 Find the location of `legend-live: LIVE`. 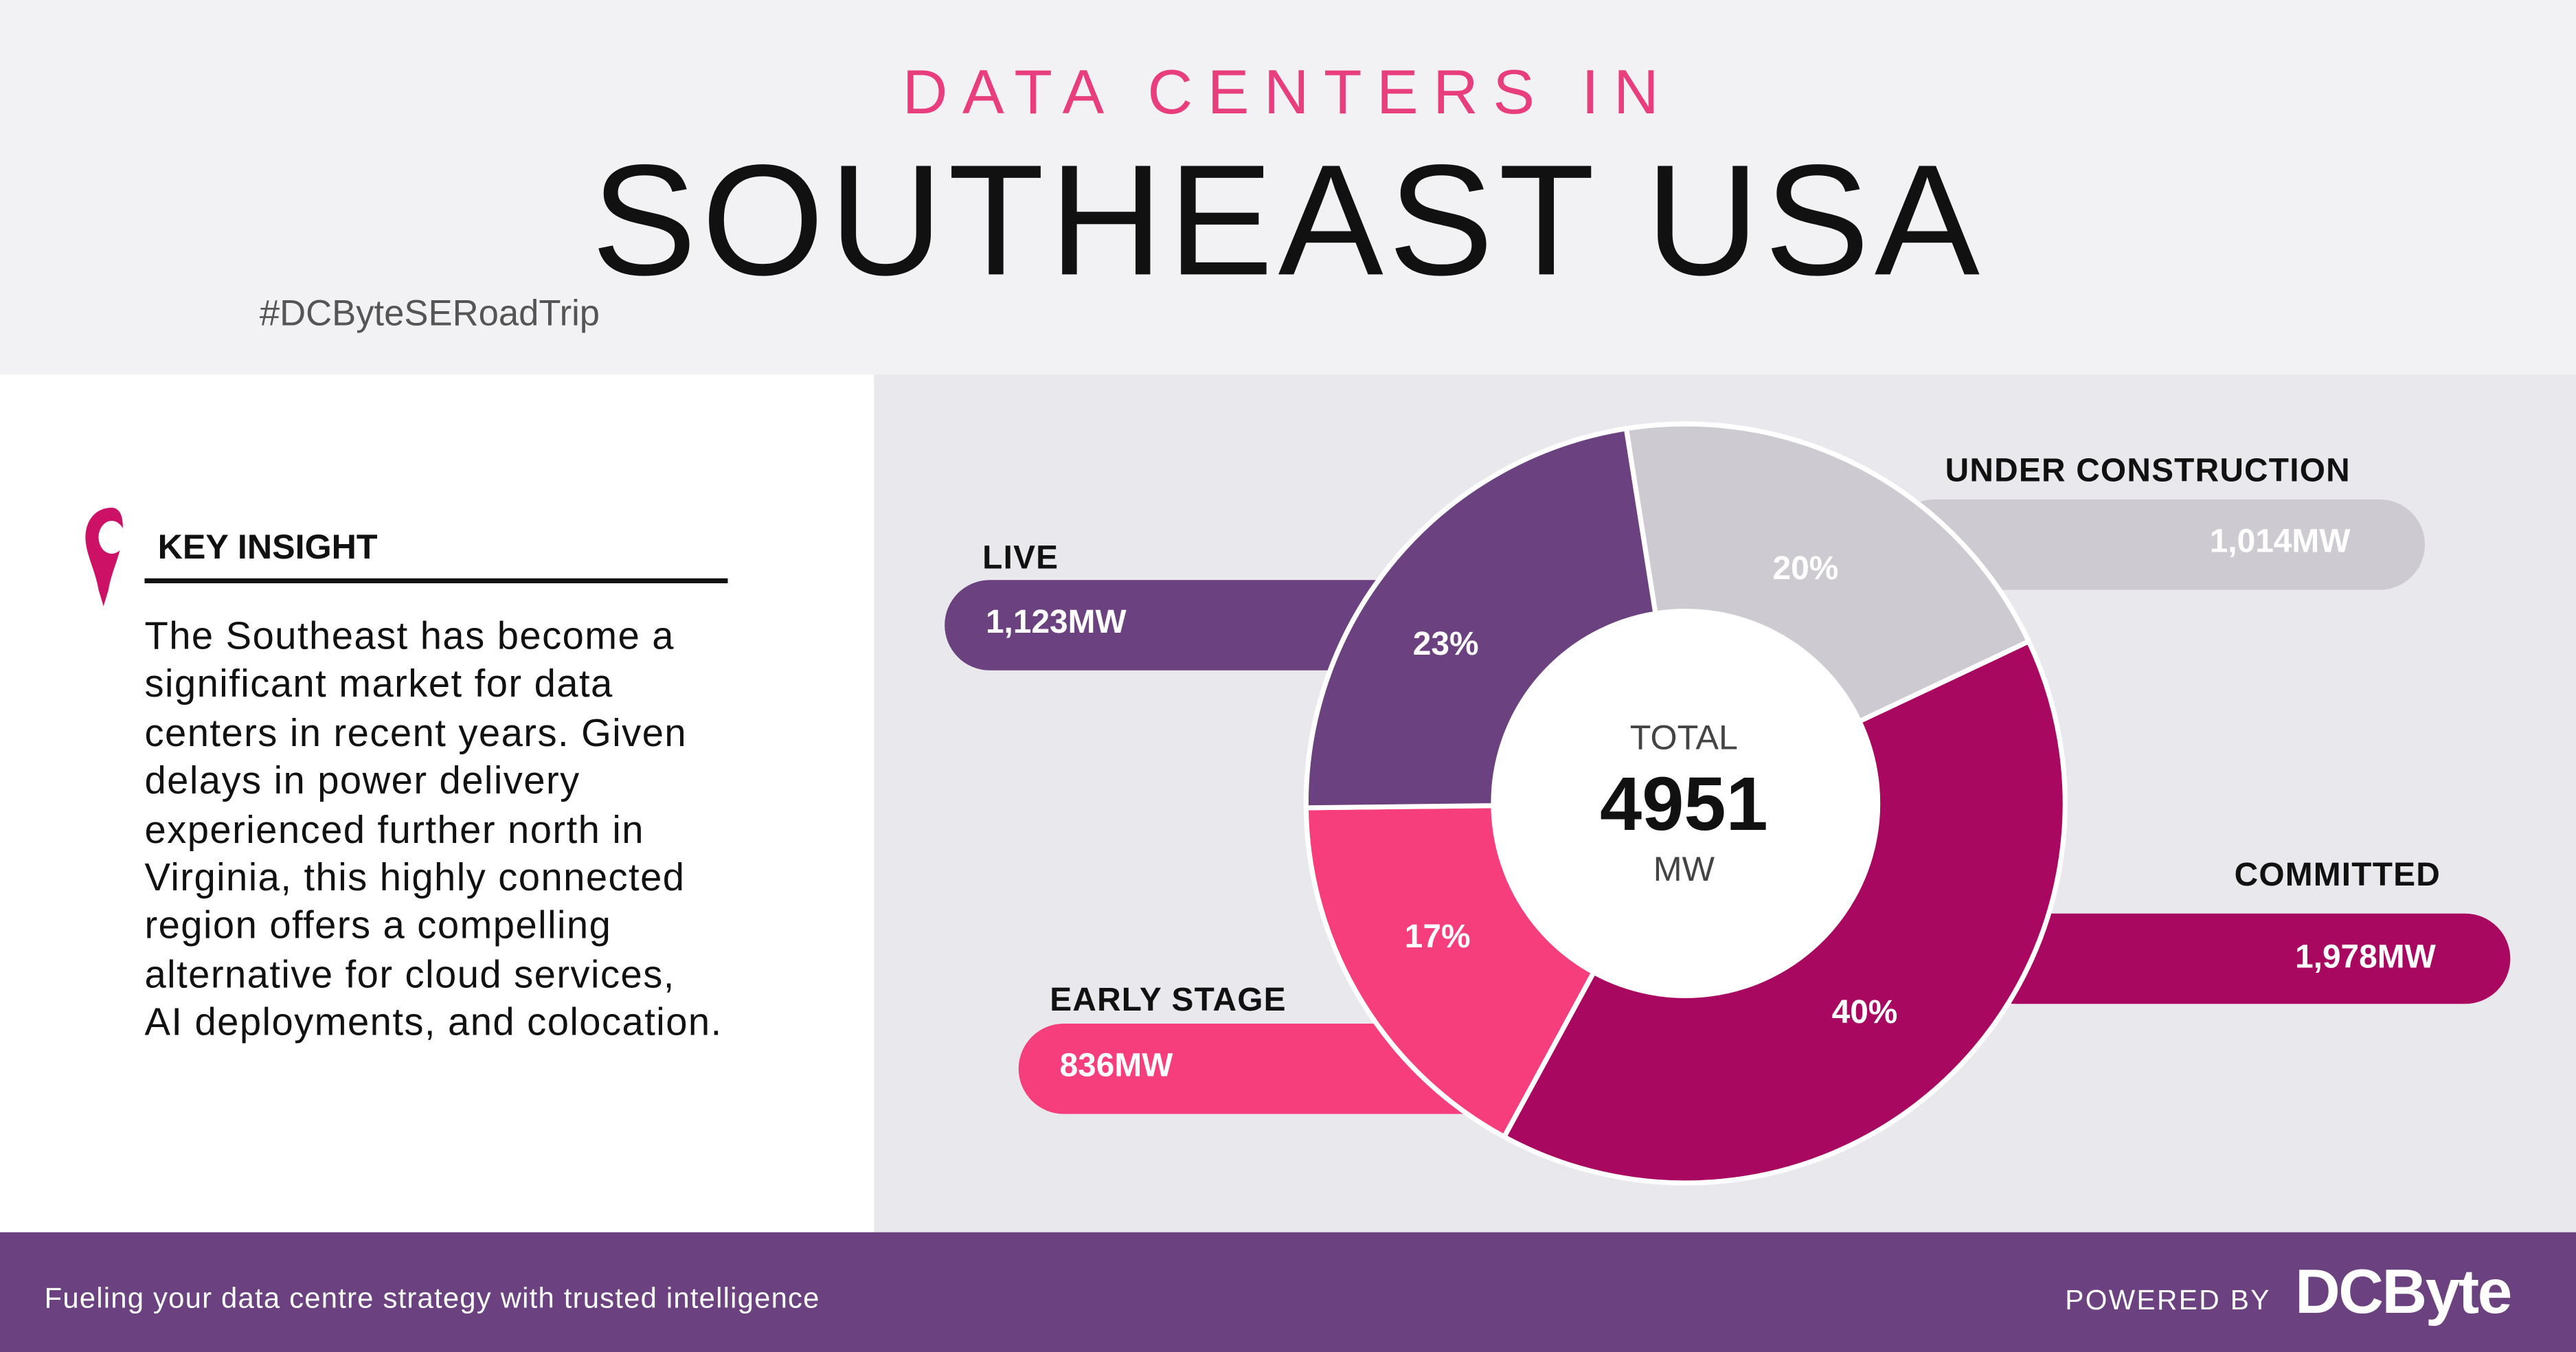

legend-live: LIVE is located at coordinates (1020, 558).